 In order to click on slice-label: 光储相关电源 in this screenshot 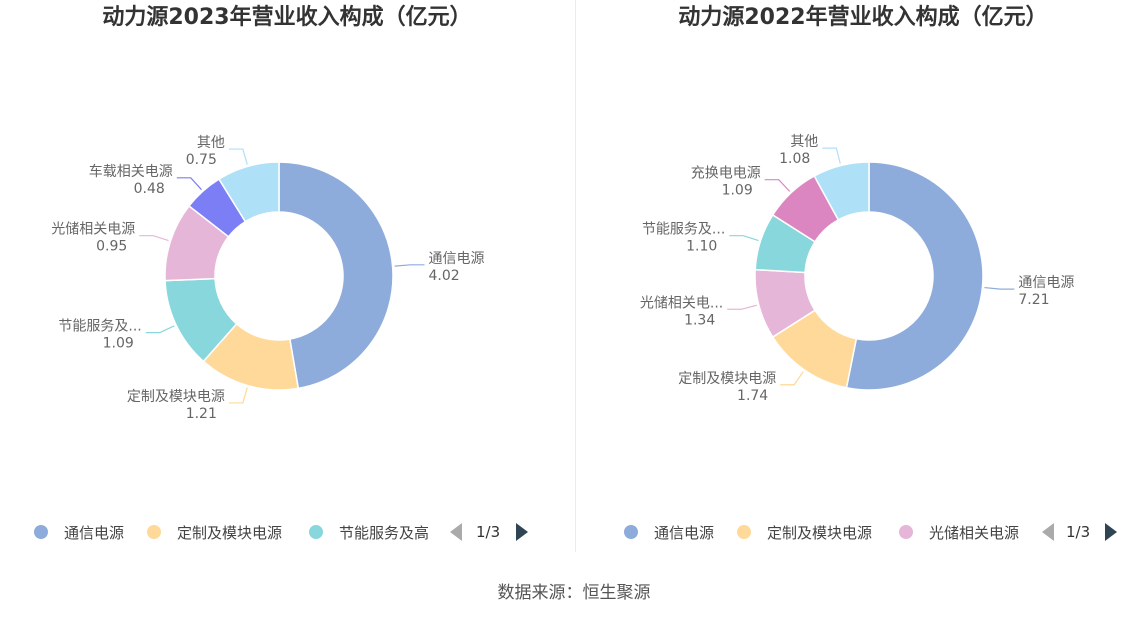, I will do `click(93, 230)`.